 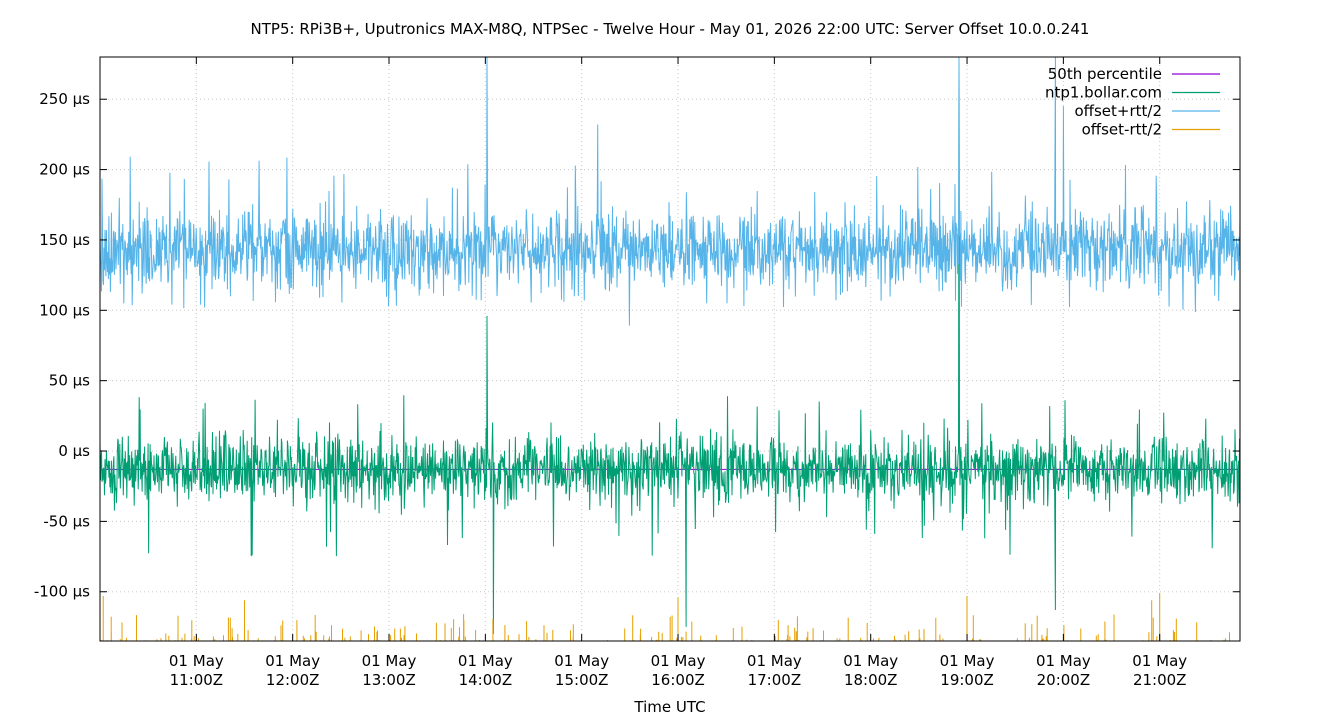 I want to click on x-tick-time: 13:00Z, so click(x=389, y=680).